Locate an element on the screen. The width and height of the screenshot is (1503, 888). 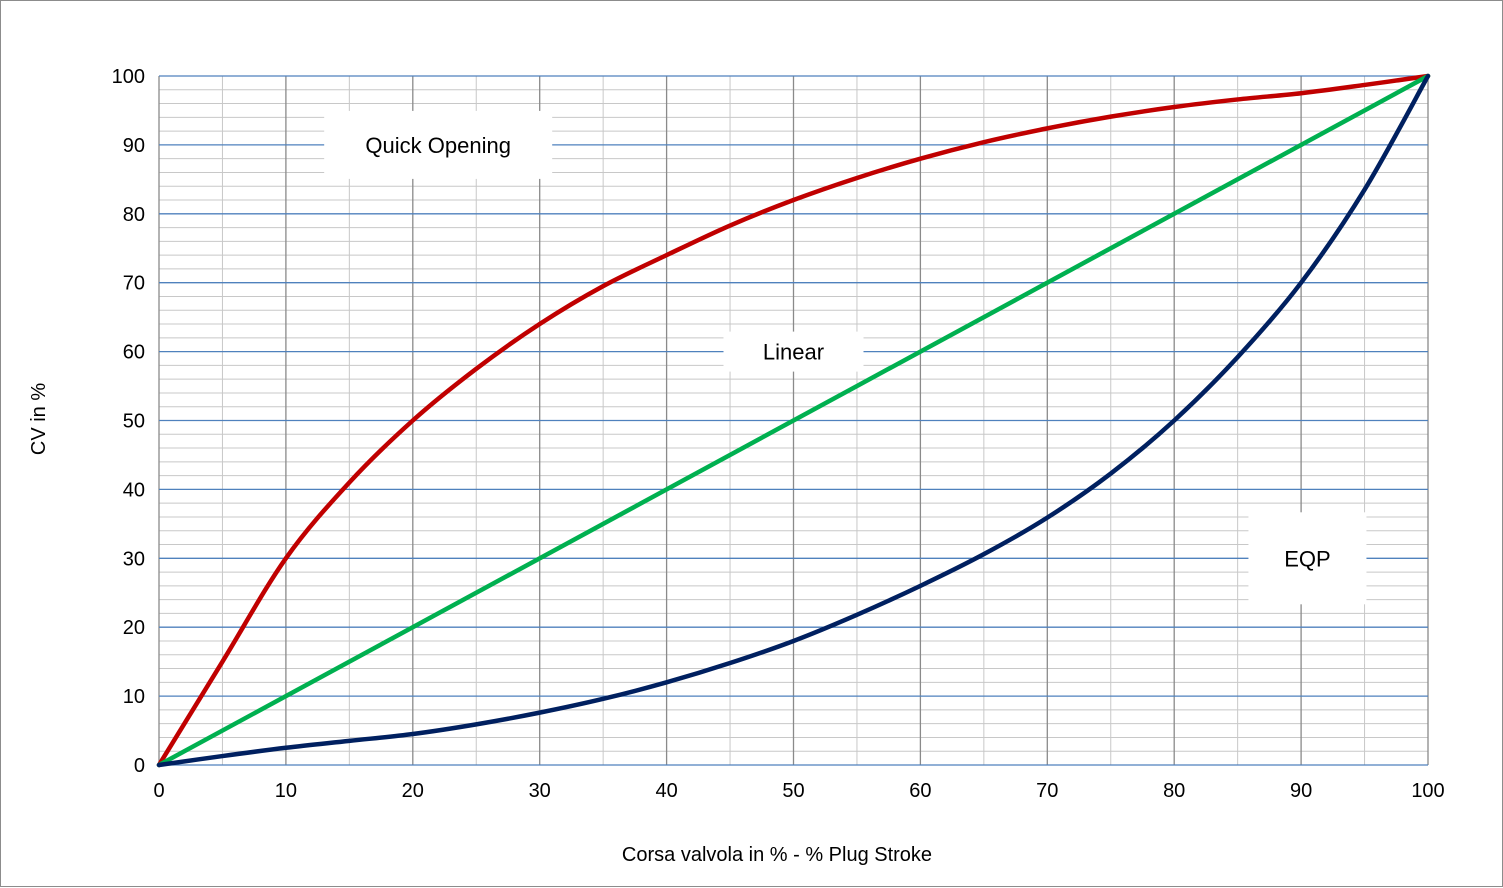
x-tick-label: 80 is located at coordinates (1174, 791).